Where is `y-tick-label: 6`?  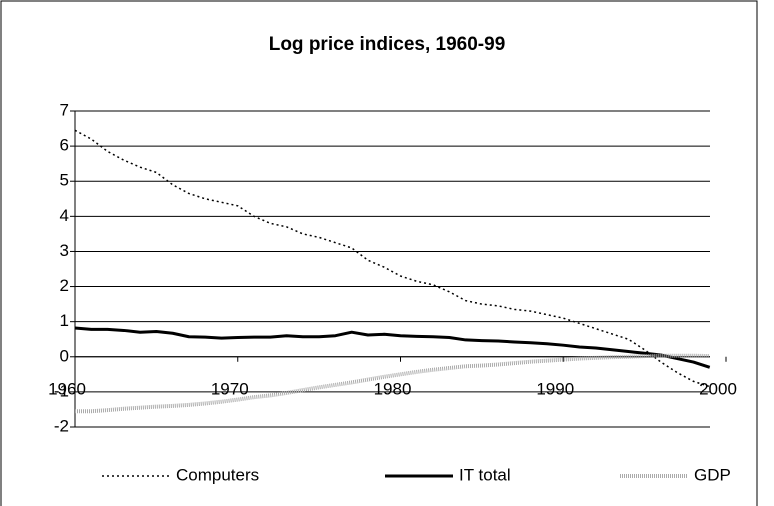 y-tick-label: 6 is located at coordinates (64, 145).